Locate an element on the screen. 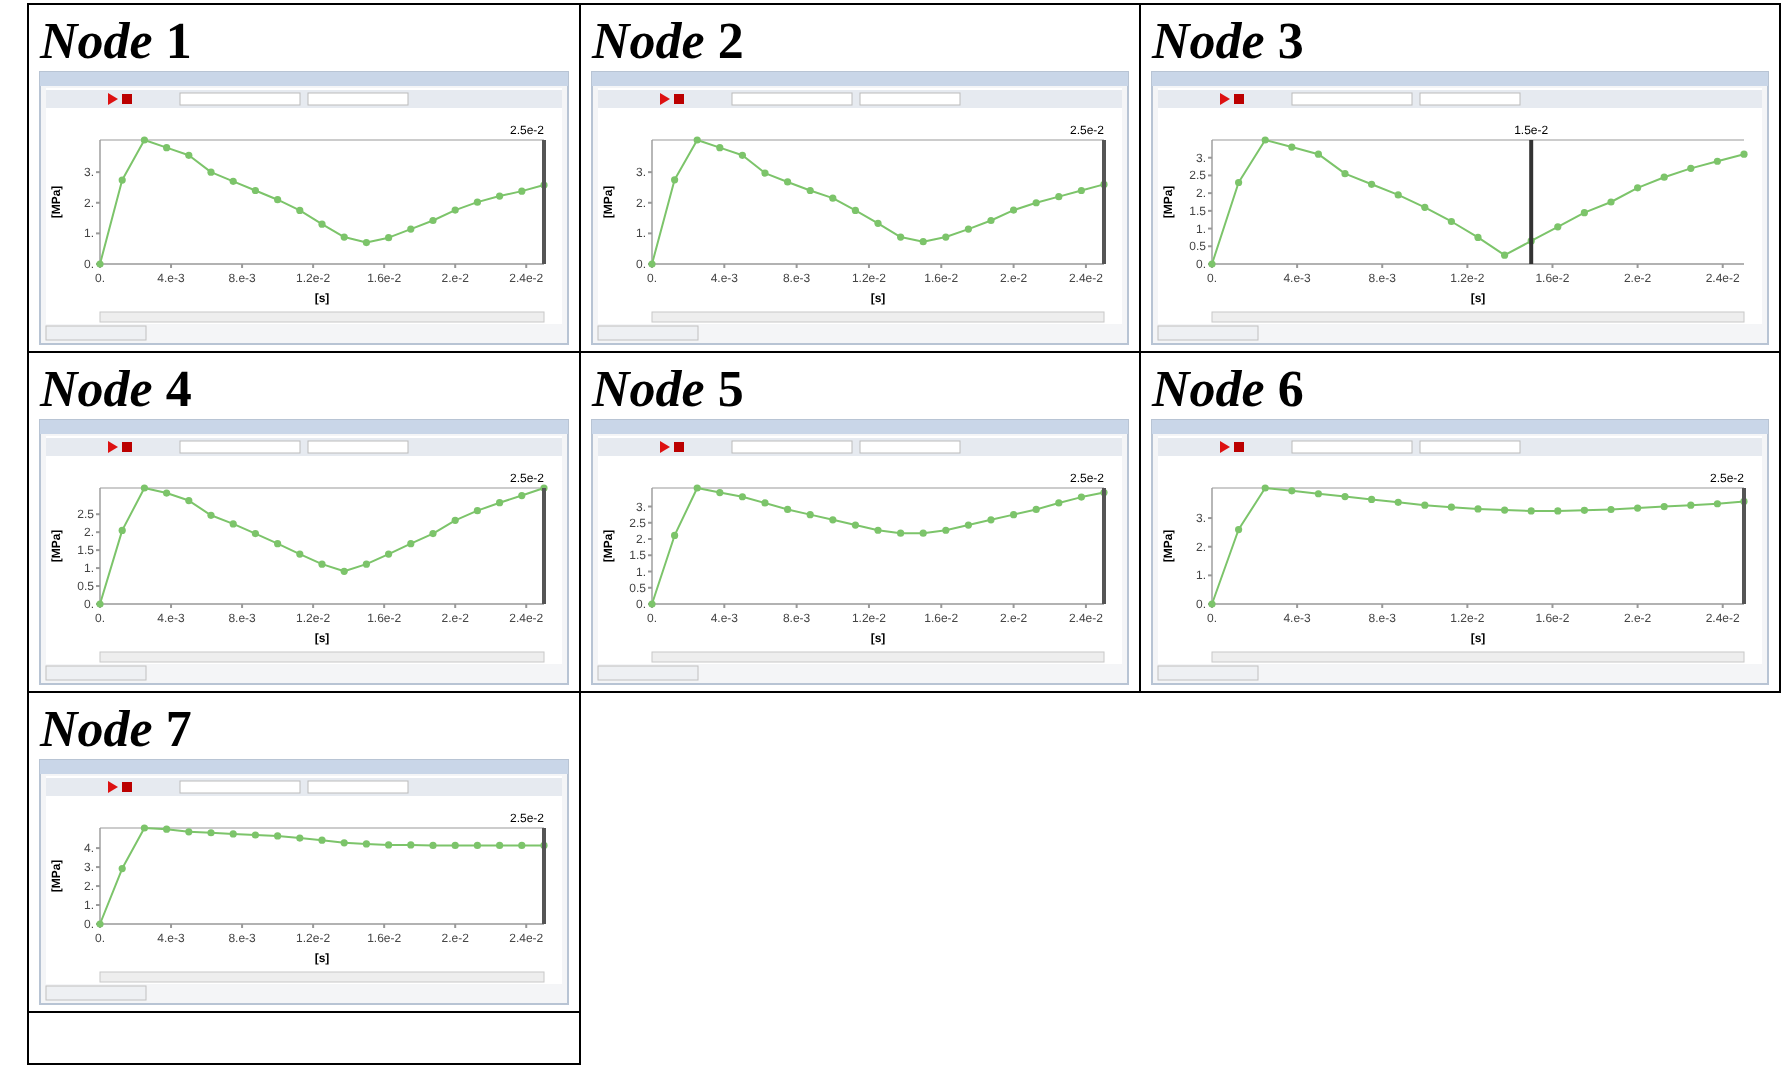  chart-title: Node 7 is located at coordinates (115, 729).